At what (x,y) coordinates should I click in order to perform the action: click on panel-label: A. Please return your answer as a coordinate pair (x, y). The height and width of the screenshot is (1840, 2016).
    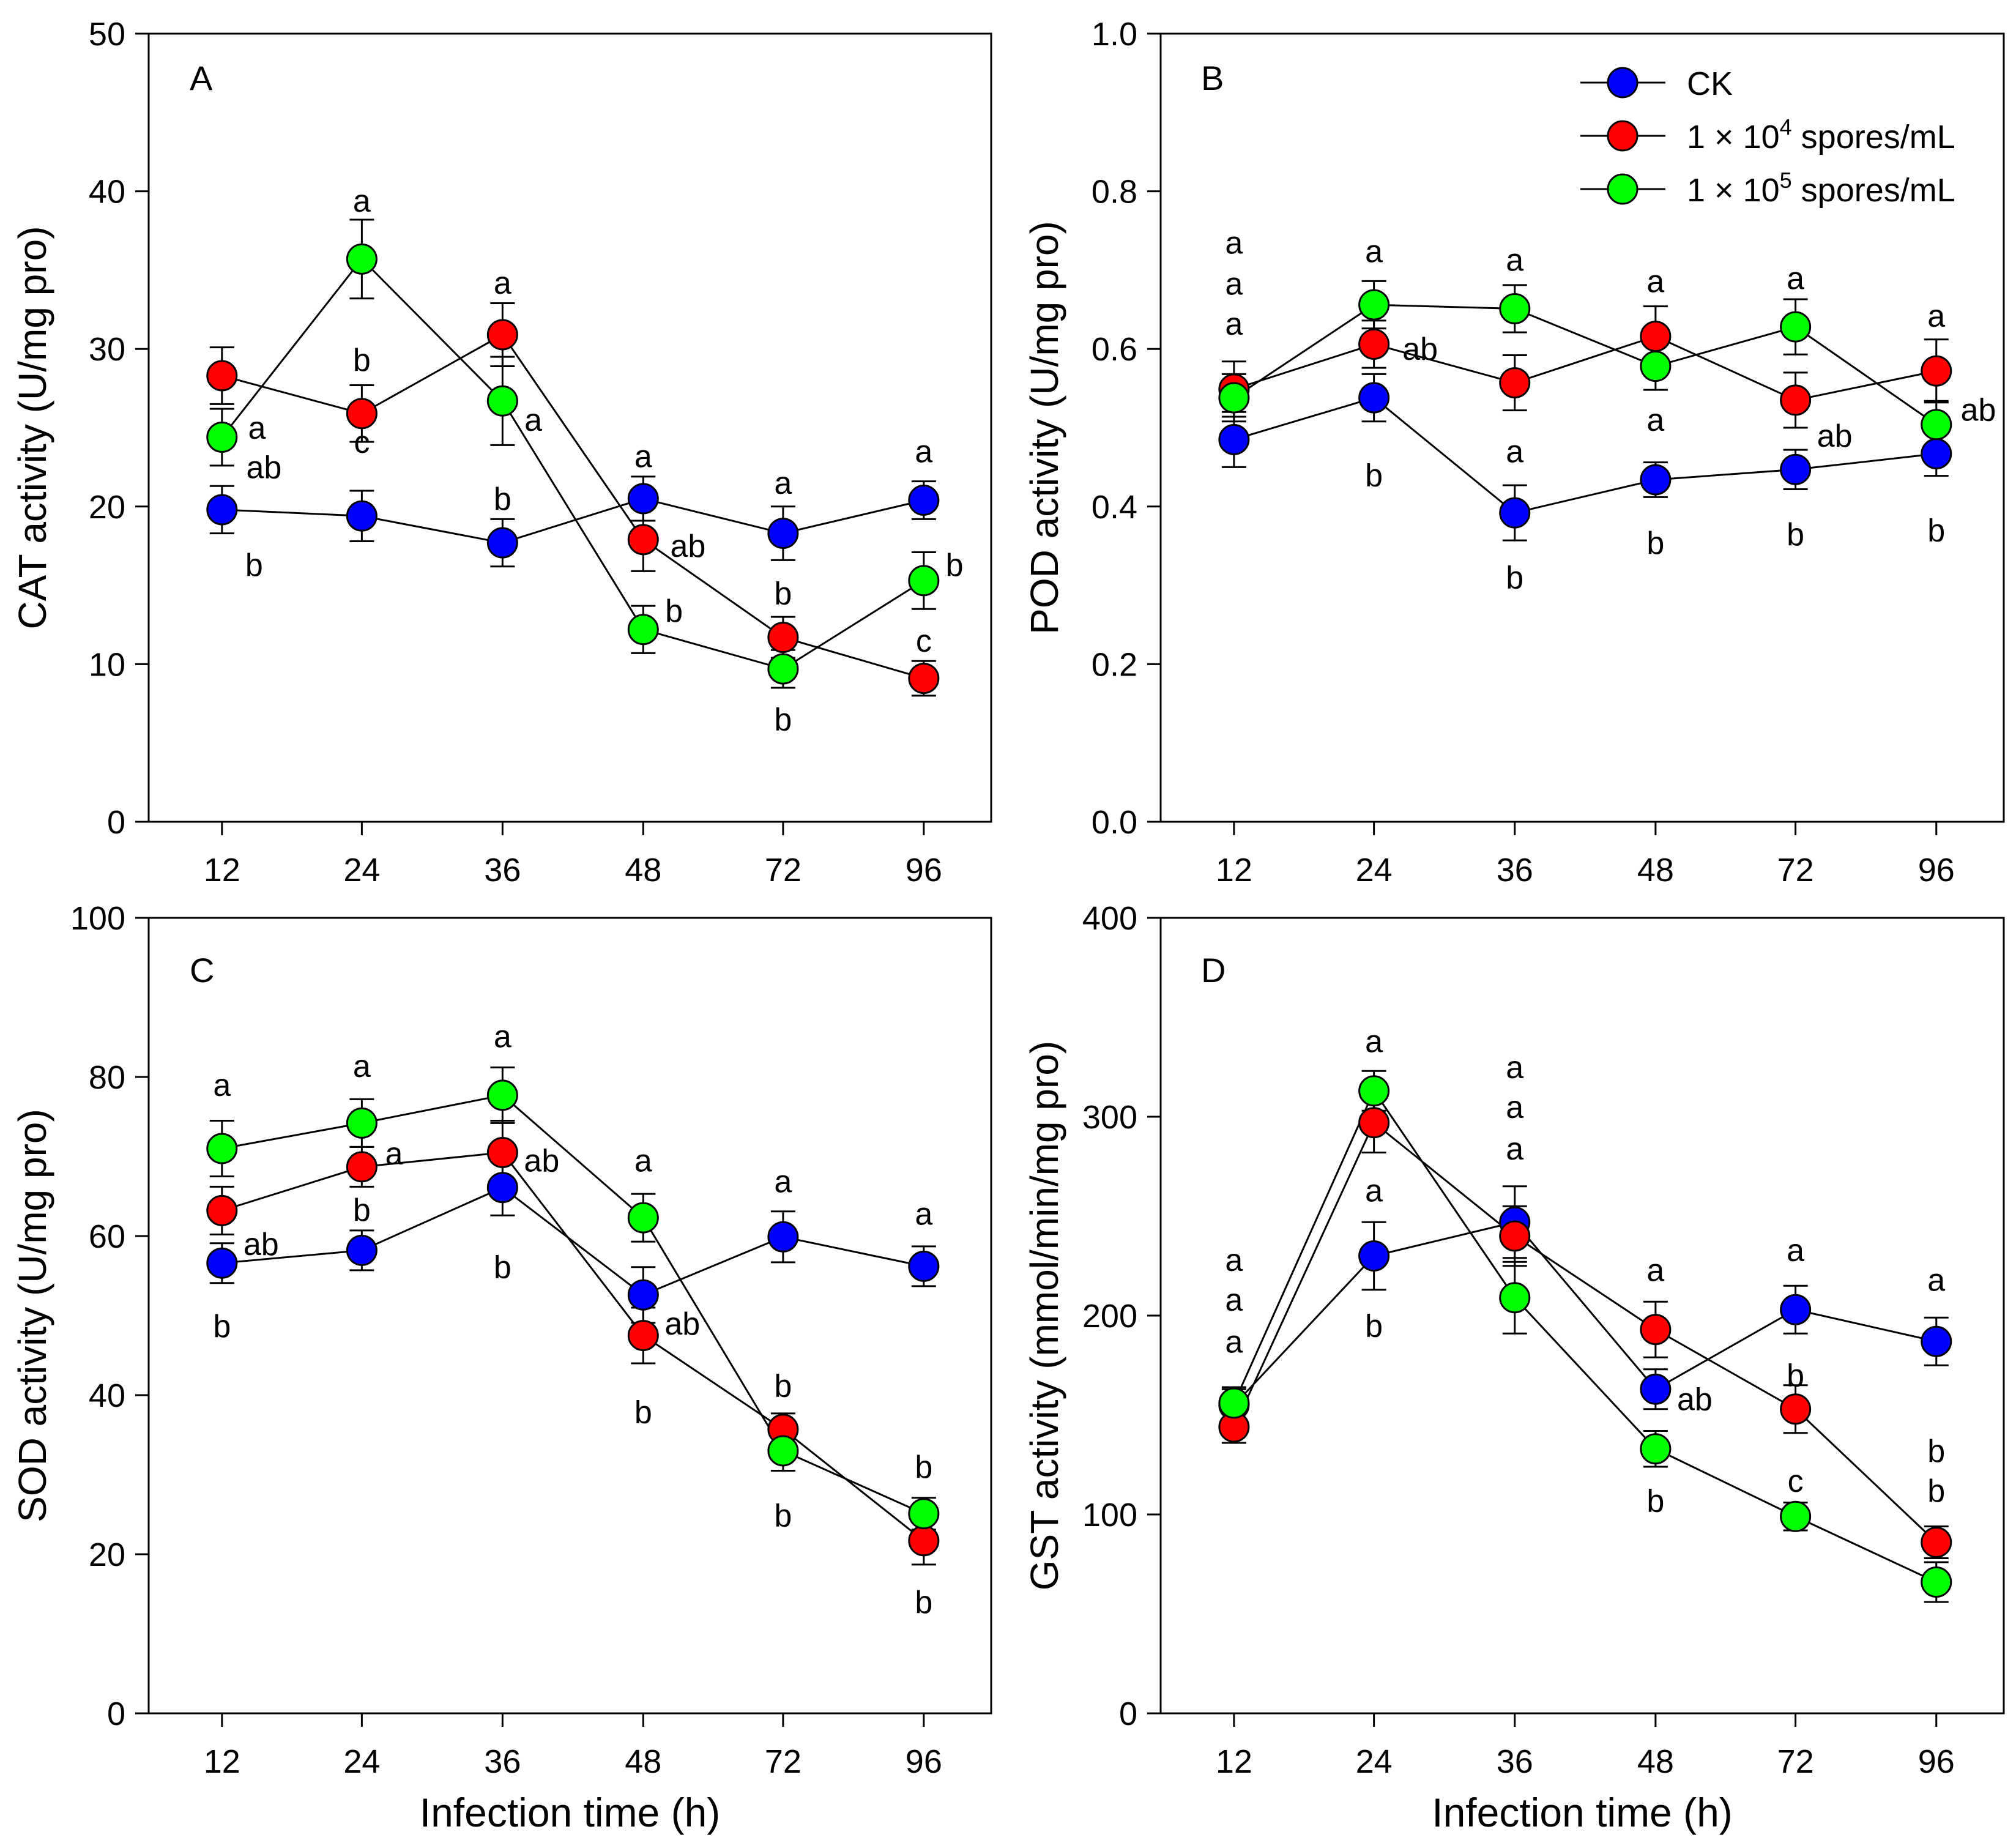
    Looking at the image, I should click on (201, 78).